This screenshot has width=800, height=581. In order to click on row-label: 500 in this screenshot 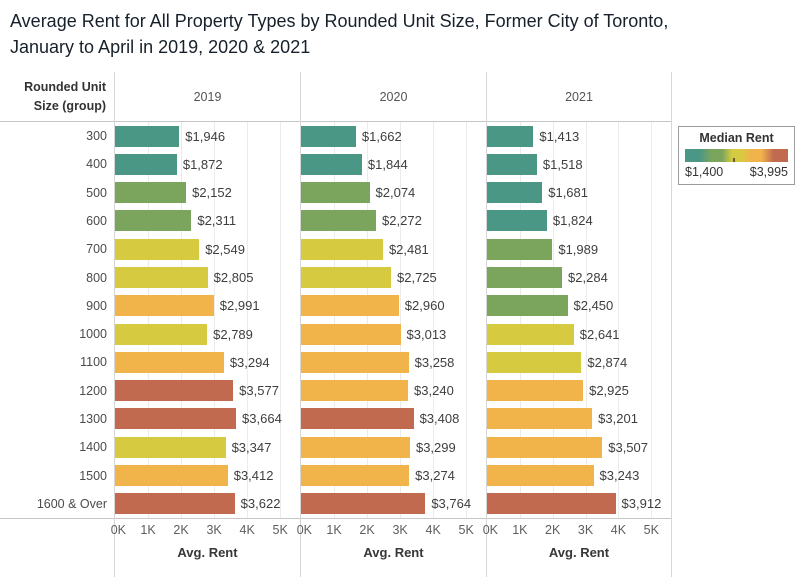, I will do `click(96, 192)`.